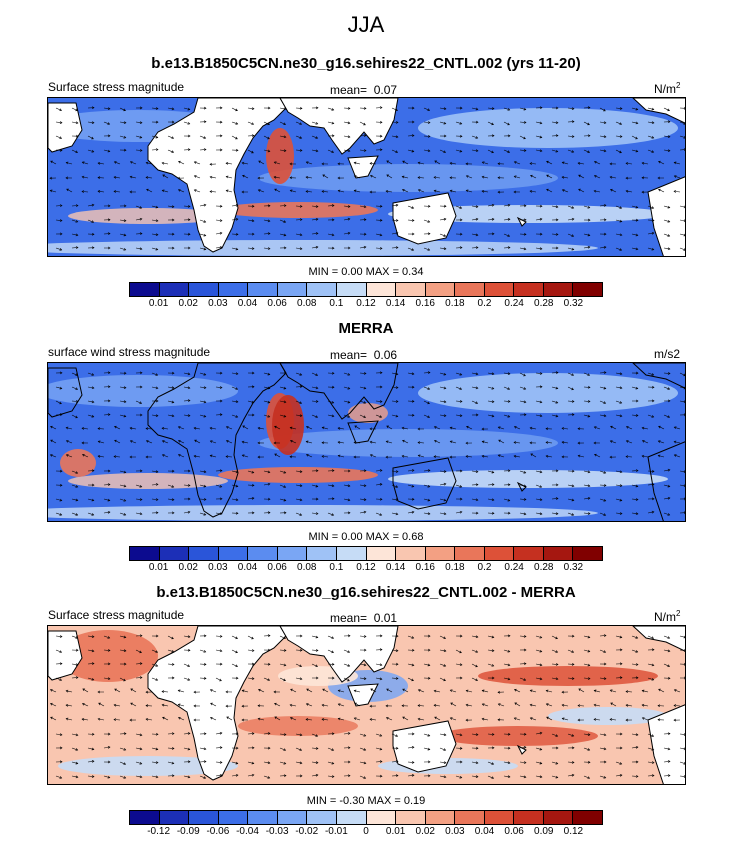  What do you see at coordinates (544, 567) in the screenshot?
I see `colorbar-tick-label: 0.28` at bounding box center [544, 567].